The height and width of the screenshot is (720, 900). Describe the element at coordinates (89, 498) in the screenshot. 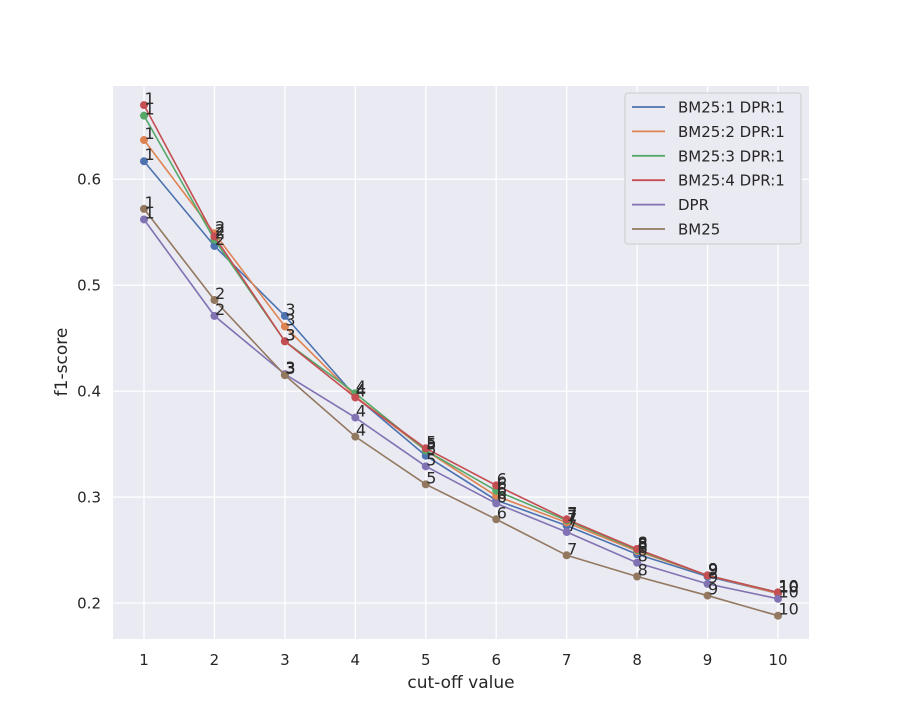

I see `y-tick-label: 0.3` at that location.